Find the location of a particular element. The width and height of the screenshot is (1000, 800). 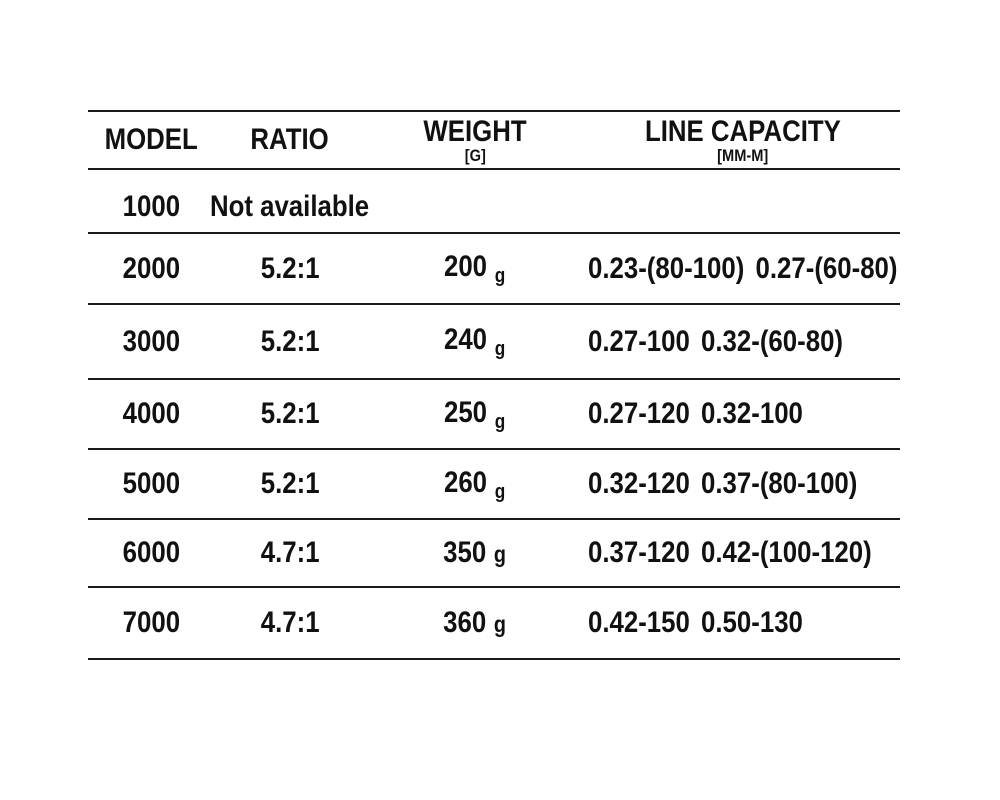

cell-ratio: Not available is located at coordinates (289, 201).